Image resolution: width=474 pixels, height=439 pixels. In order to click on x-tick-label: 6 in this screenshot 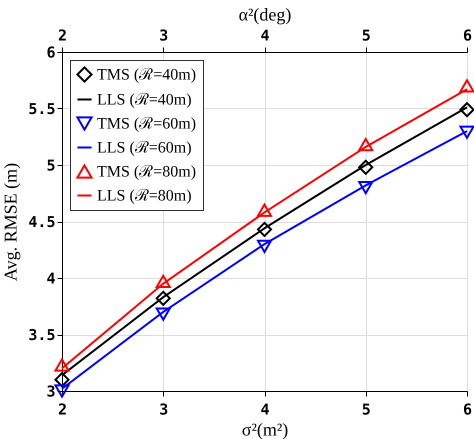, I will do `click(467, 35)`.